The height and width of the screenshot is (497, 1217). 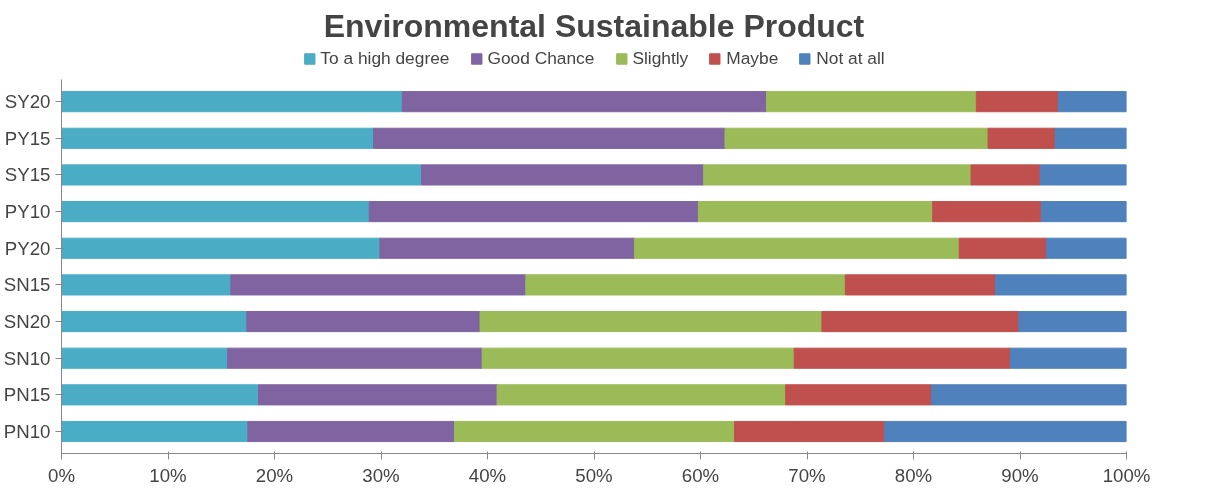 I want to click on x-tick-label: 10%, so click(x=168, y=475).